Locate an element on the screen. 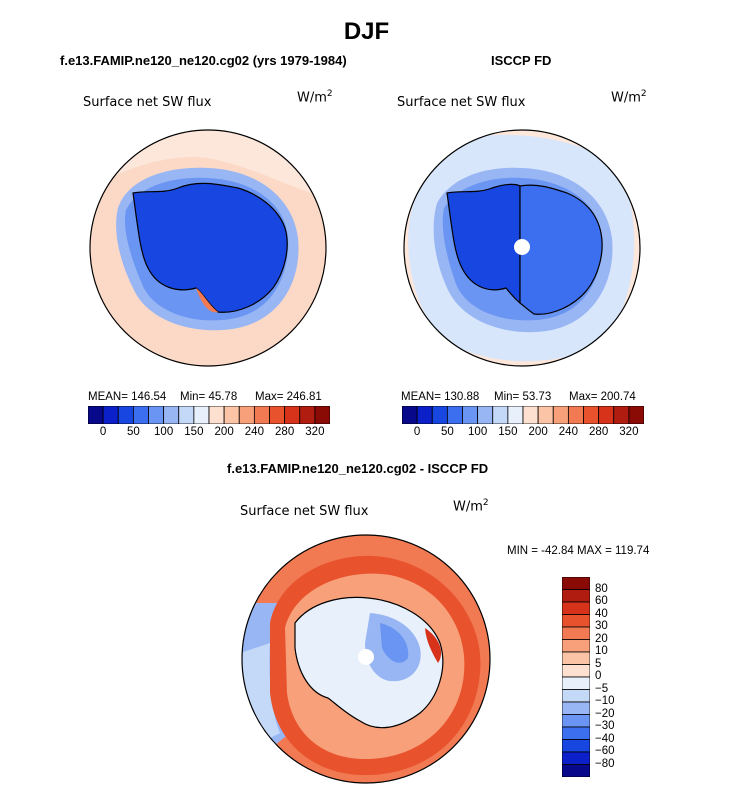 Image resolution: width=733 pixels, height=789 pixels. diff-colorbar is located at coordinates (576, 679).